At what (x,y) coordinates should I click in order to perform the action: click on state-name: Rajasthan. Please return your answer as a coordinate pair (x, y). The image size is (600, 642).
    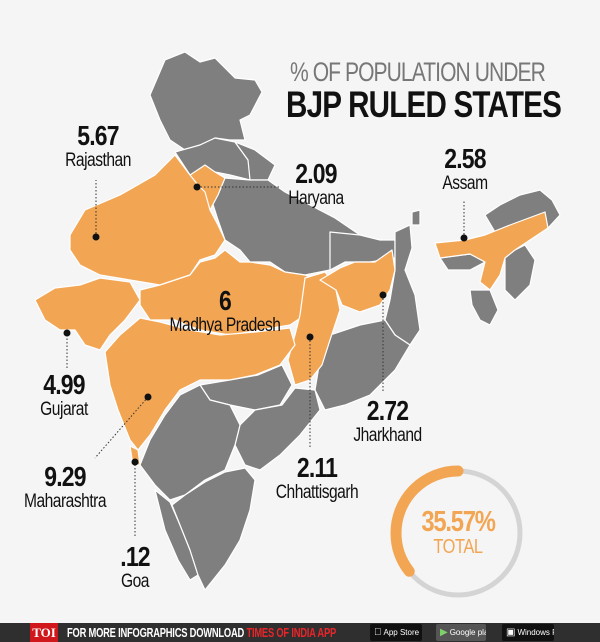
    Looking at the image, I should click on (98, 160).